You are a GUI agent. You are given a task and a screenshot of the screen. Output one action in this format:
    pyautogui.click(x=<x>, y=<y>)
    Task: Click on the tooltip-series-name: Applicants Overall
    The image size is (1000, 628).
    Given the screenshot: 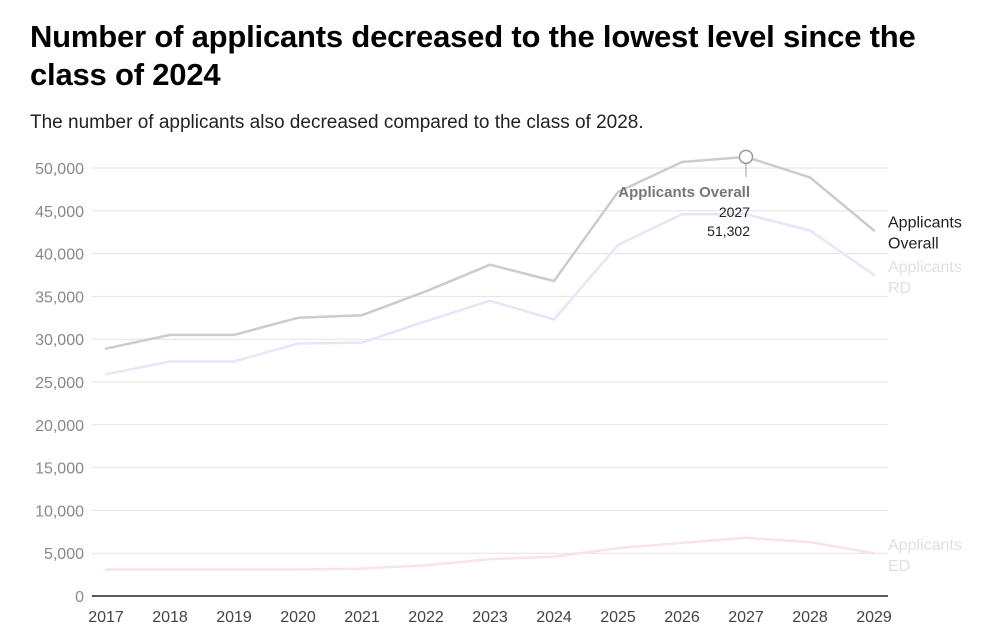 What is the action you would take?
    pyautogui.click(x=684, y=192)
    